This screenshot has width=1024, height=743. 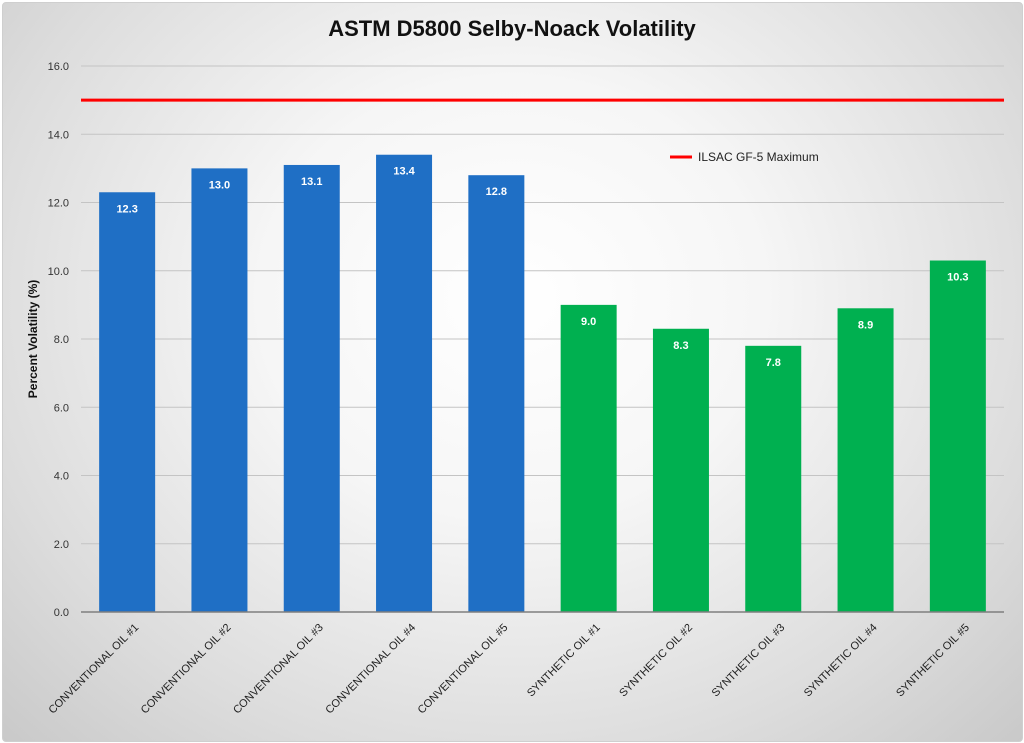 I want to click on y-tick-label: 4.0, so click(x=61, y=477).